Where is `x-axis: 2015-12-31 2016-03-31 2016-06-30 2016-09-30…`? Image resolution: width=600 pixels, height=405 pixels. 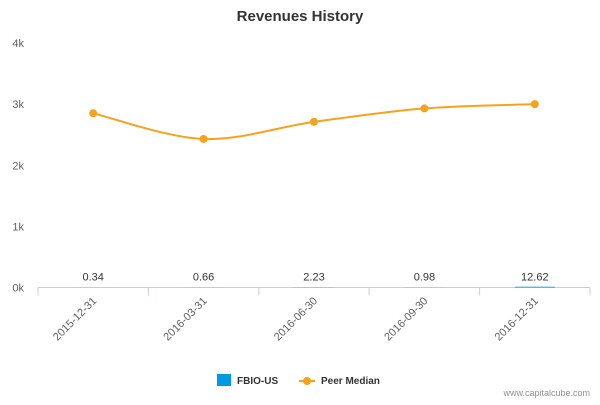 x-axis: 2015-12-31 2016-03-31 2016-06-30 2016-09-30… is located at coordinates (314, 316).